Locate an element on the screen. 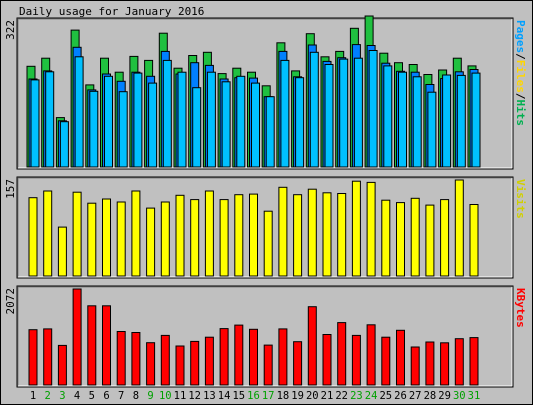  label-pages: Pages is located at coordinates (520, 36).